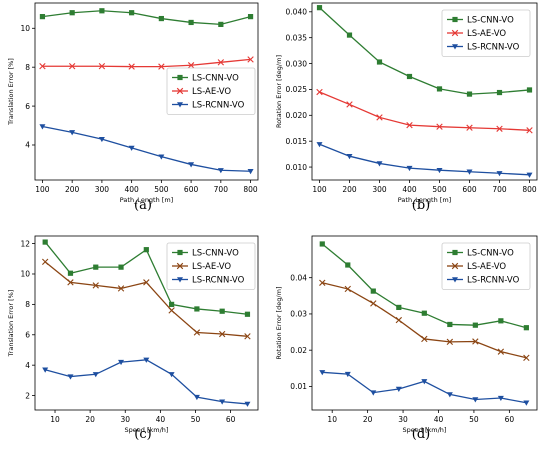  What do you see at coordinates (529, 189) in the screenshot?
I see `x-tick-label: 800` at bounding box center [529, 189].